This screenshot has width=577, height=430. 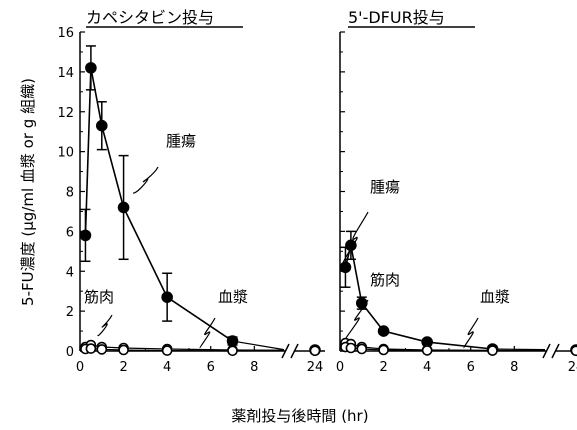 I want to click on panel-1-x-tick-label: 4, so click(x=167, y=367).